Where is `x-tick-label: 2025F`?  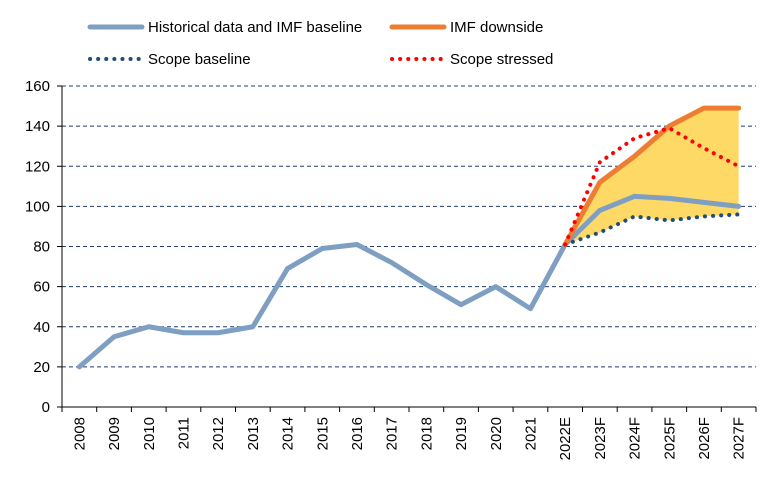 x-tick-label: 2025F is located at coordinates (669, 438).